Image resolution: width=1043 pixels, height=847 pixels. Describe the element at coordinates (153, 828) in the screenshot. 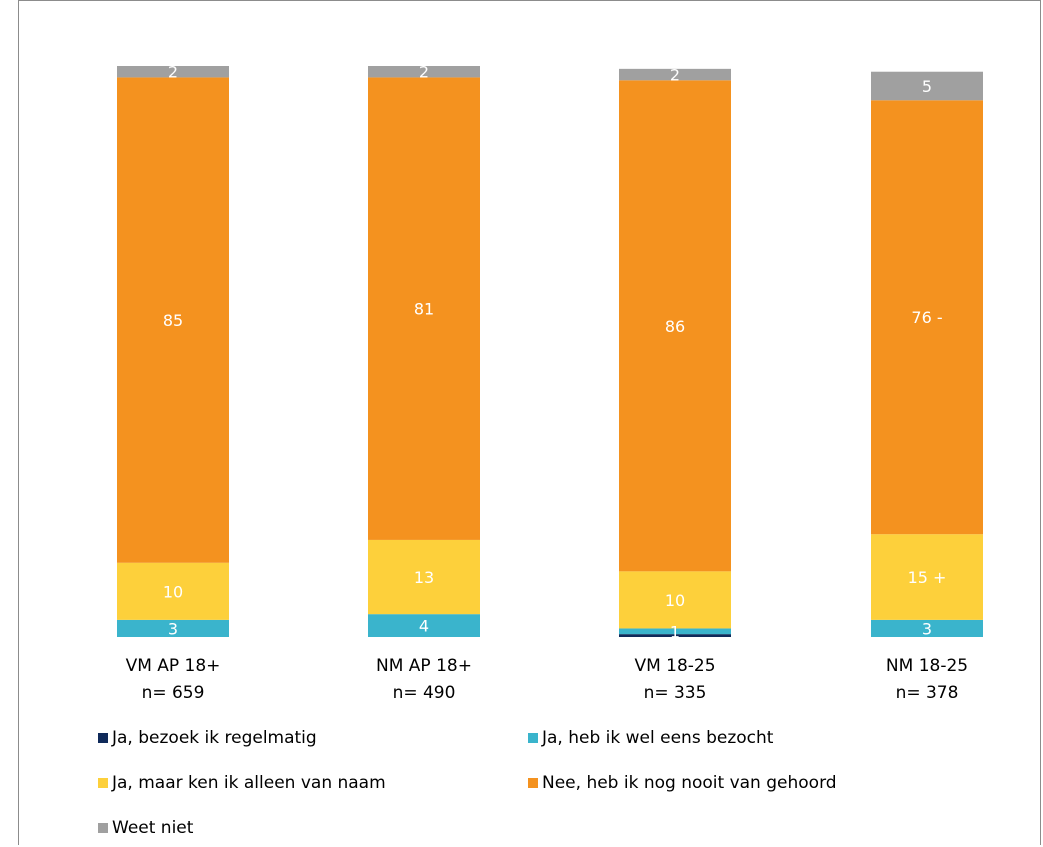

I see `legend-label-4: Weet niet` at that location.